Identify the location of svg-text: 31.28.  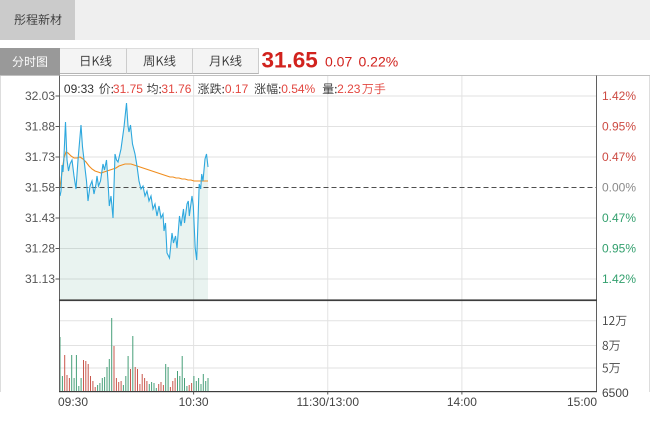
(40, 249).